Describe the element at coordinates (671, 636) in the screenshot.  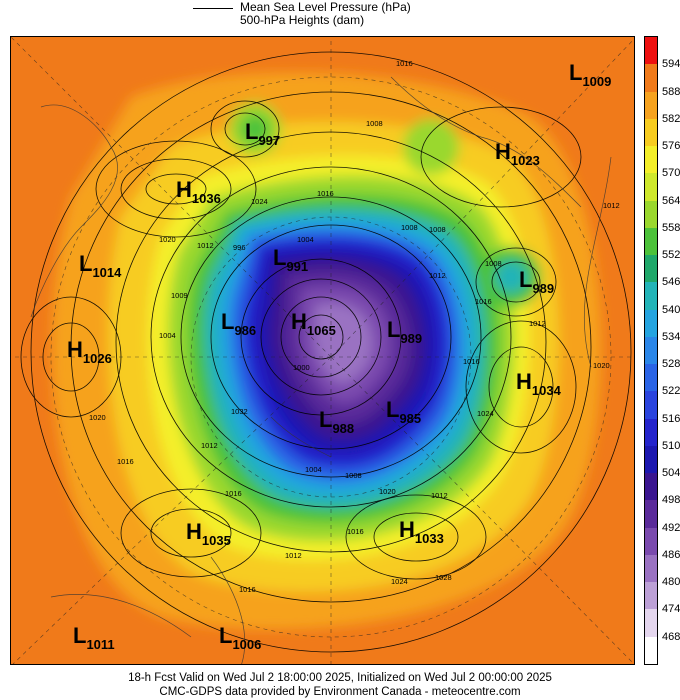
I see `colorbar-level-label: 468` at that location.